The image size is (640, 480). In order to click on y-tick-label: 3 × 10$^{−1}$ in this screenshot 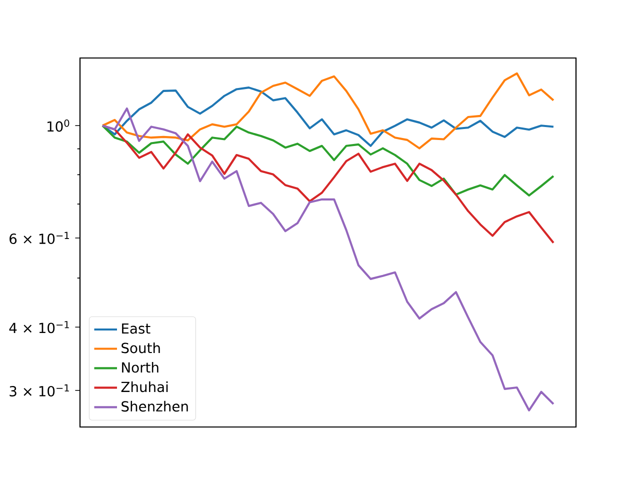, I will do `click(39, 390)`.